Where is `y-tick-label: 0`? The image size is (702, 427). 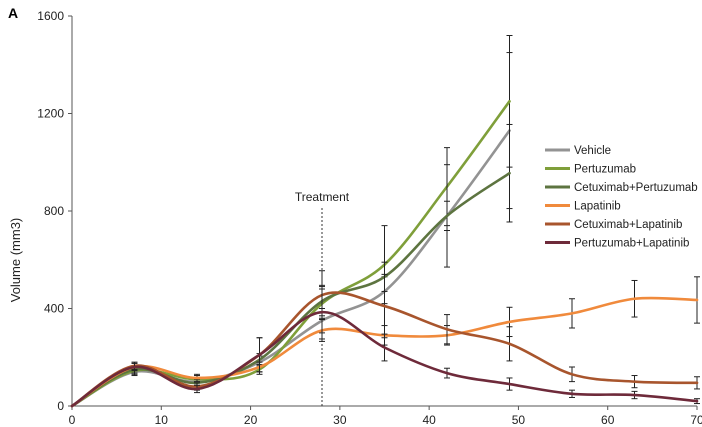 y-tick-label: 0 is located at coordinates (60, 406).